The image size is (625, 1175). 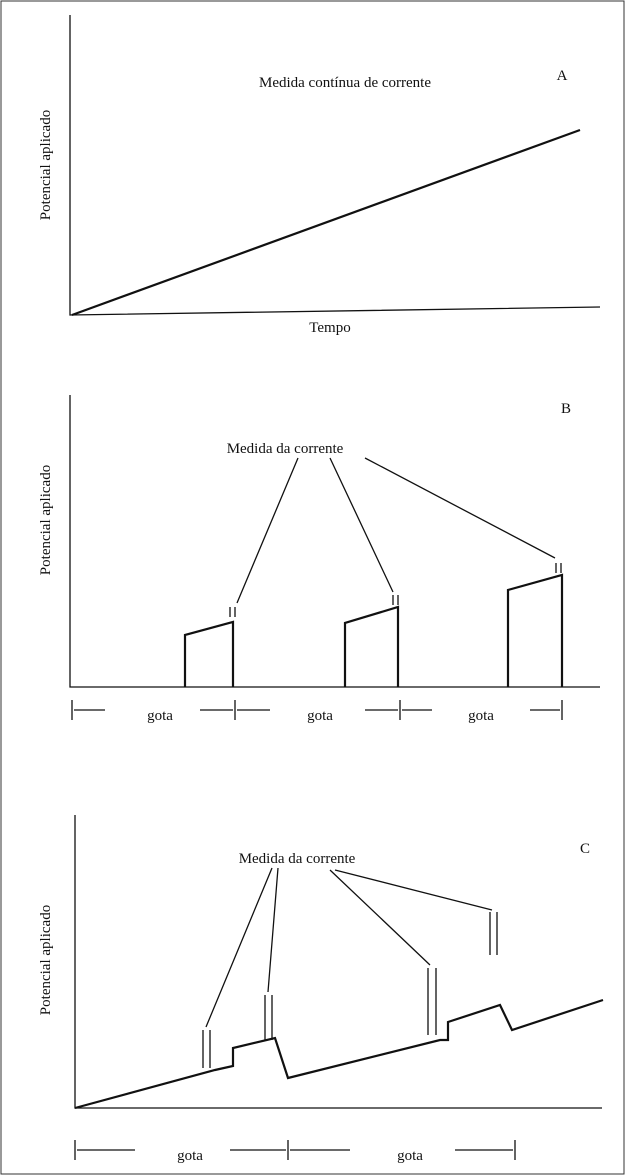 What do you see at coordinates (566, 409) in the screenshot?
I see `panel-label: B` at bounding box center [566, 409].